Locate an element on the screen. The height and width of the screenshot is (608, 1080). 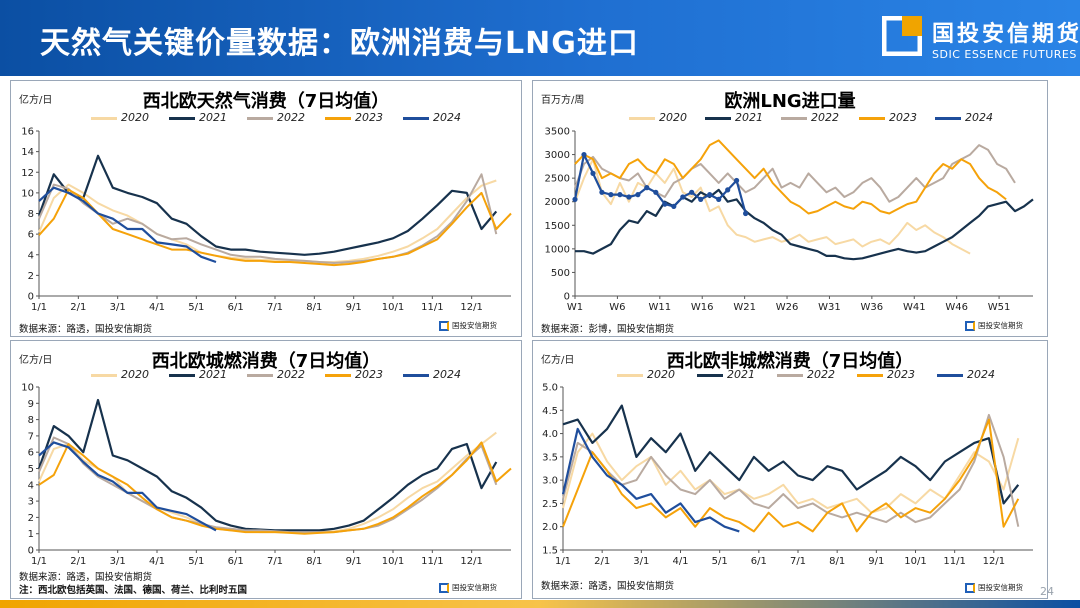
chart-title: 西北欧非城燃消费（7日均值） is located at coordinates (790, 361).